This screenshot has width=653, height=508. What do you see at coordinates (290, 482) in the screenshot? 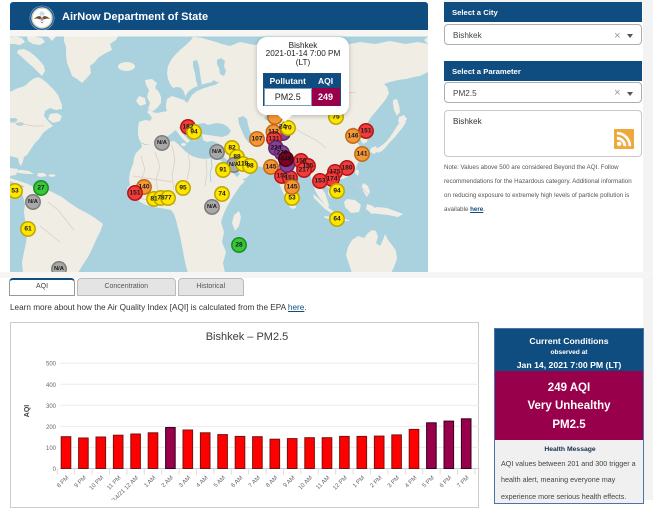
I see `svg-text: 9 AM` at bounding box center [290, 482].